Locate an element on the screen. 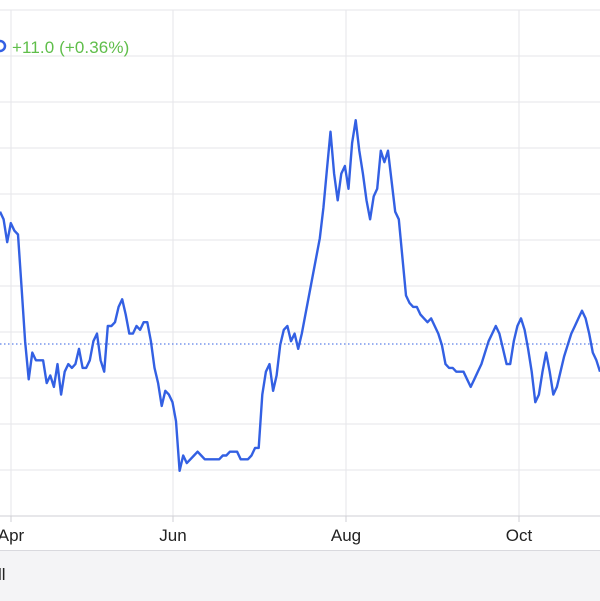 The height and width of the screenshot is (601, 600). x-axis-tick-label: Apr is located at coordinates (12, 535).